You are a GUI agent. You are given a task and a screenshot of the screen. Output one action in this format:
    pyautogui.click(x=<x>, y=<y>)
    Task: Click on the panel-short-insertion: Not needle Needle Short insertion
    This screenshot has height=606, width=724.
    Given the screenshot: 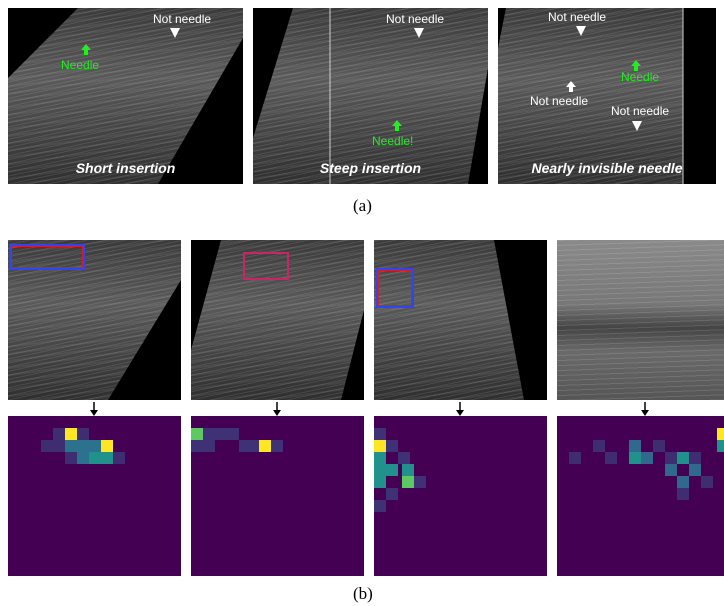 What is the action you would take?
    pyautogui.click(x=125, y=96)
    